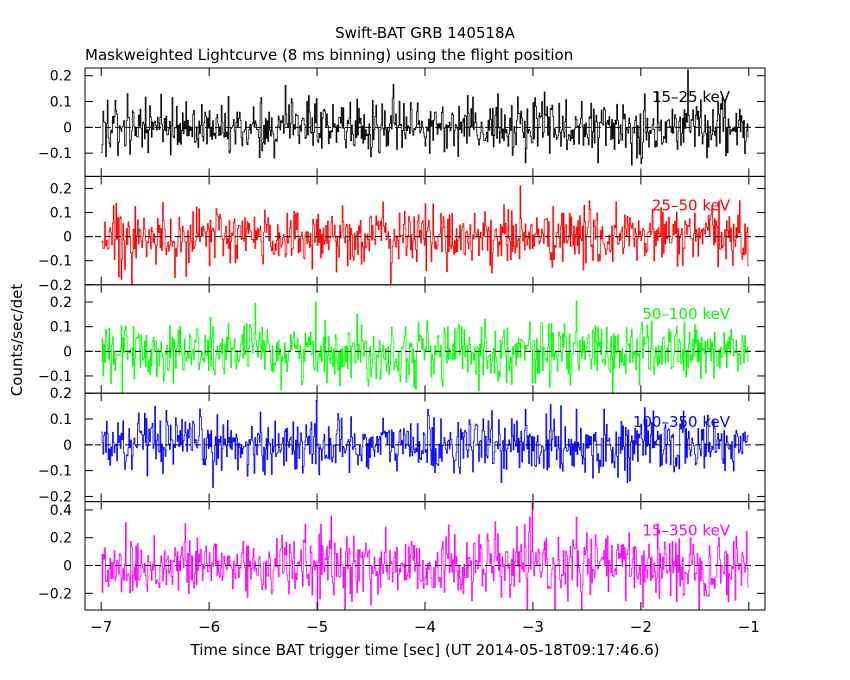 This screenshot has height=680, width=850. I want to click on panel-3: −0.1 0 0.1 0.2 50–100 keV, so click(402, 339).